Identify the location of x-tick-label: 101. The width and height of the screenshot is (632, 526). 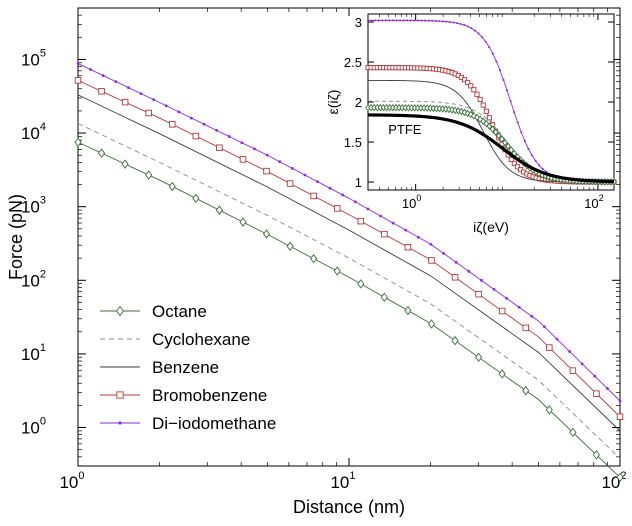
(342, 481).